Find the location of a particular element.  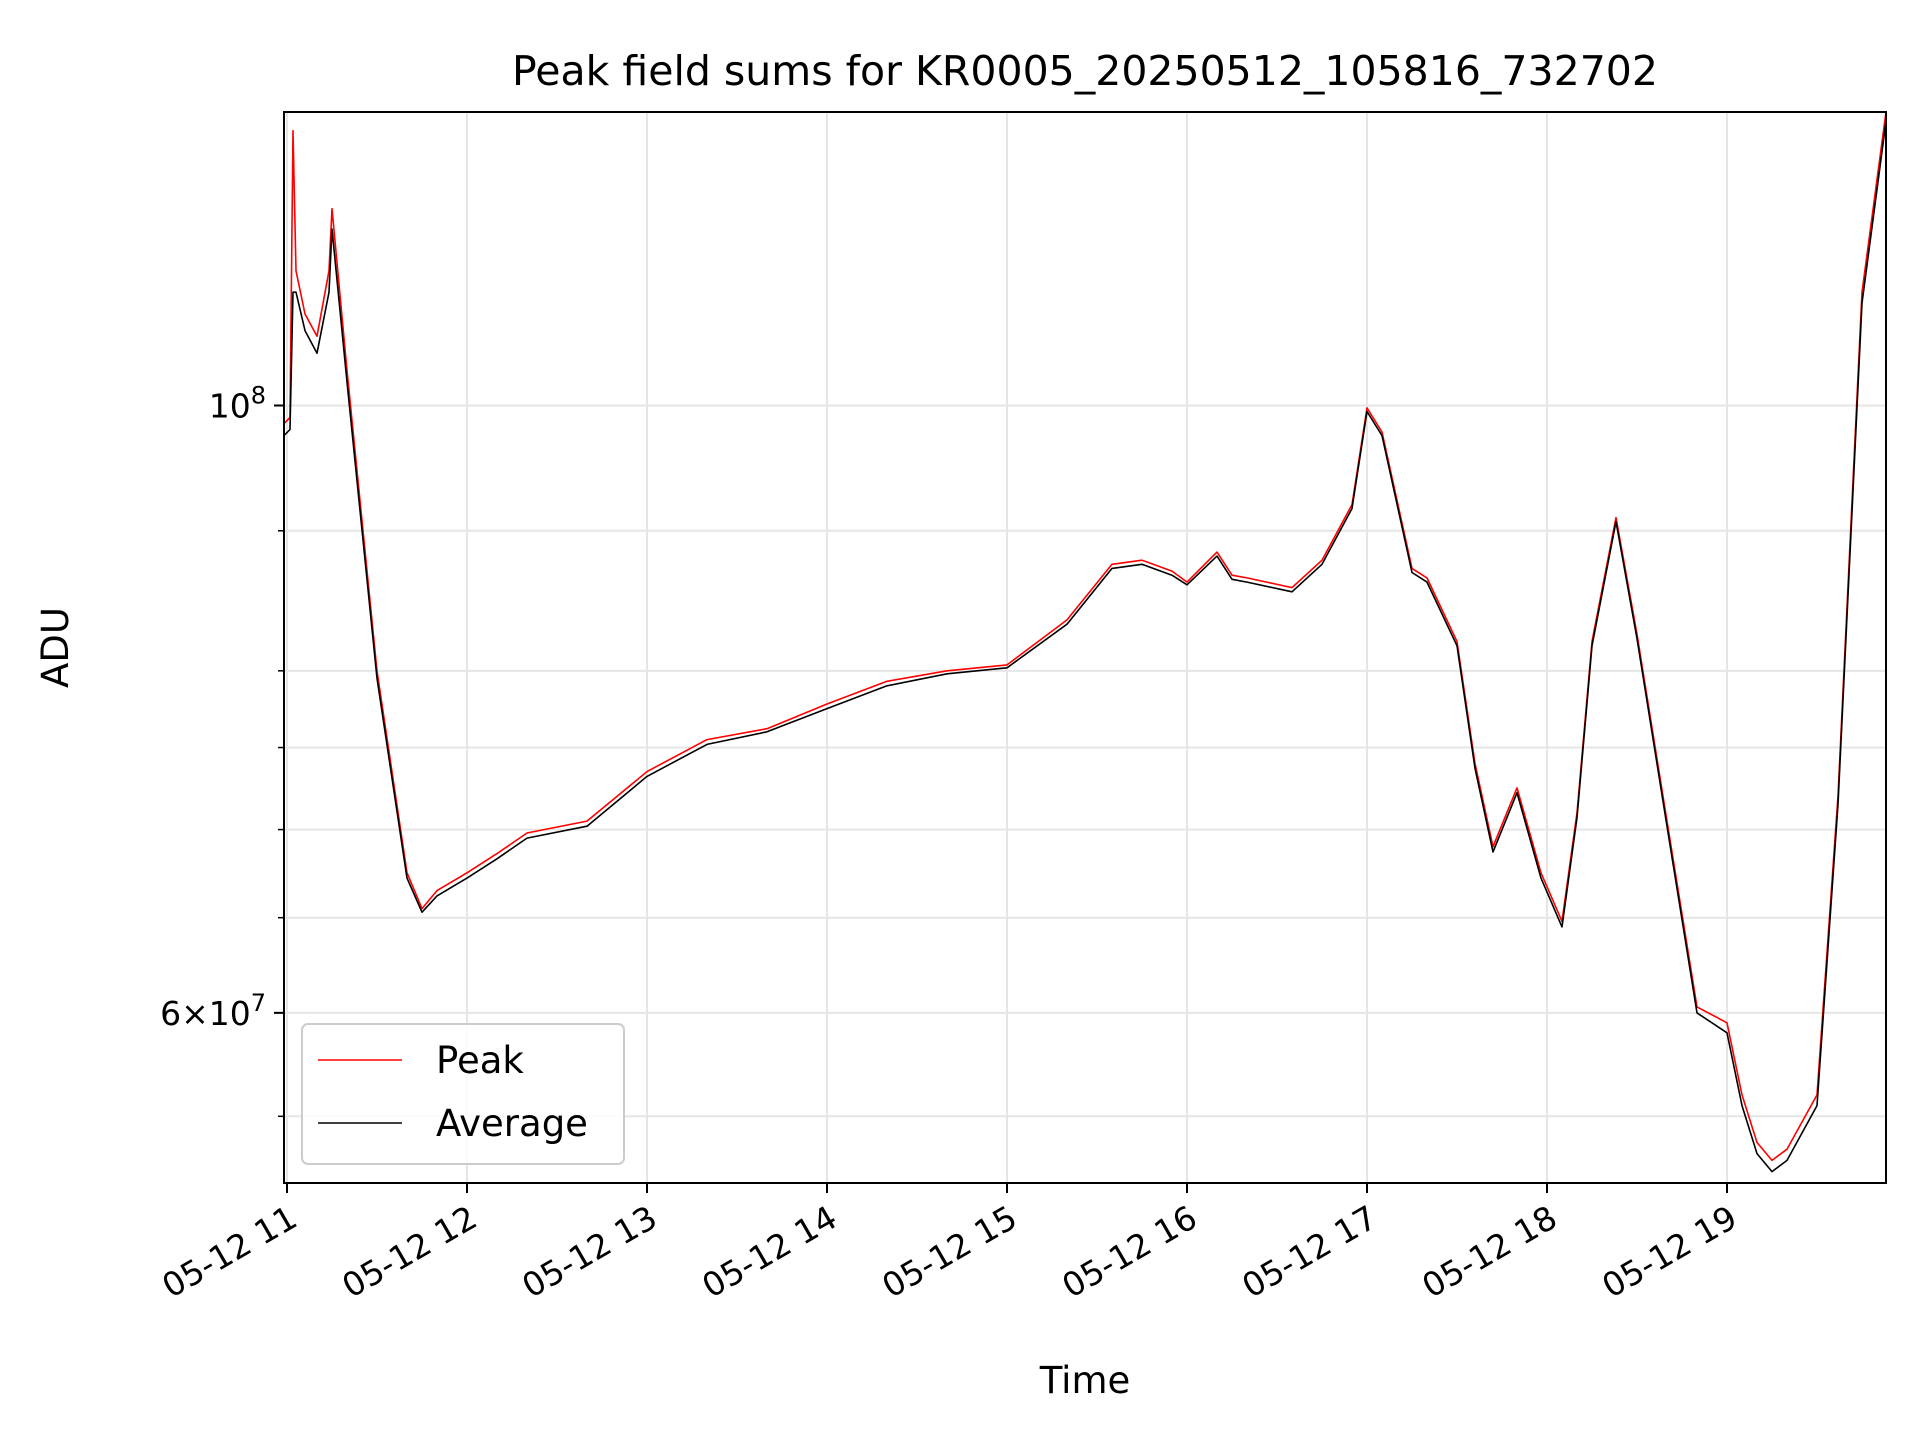

legend: Peak Average is located at coordinates (463, 1094).